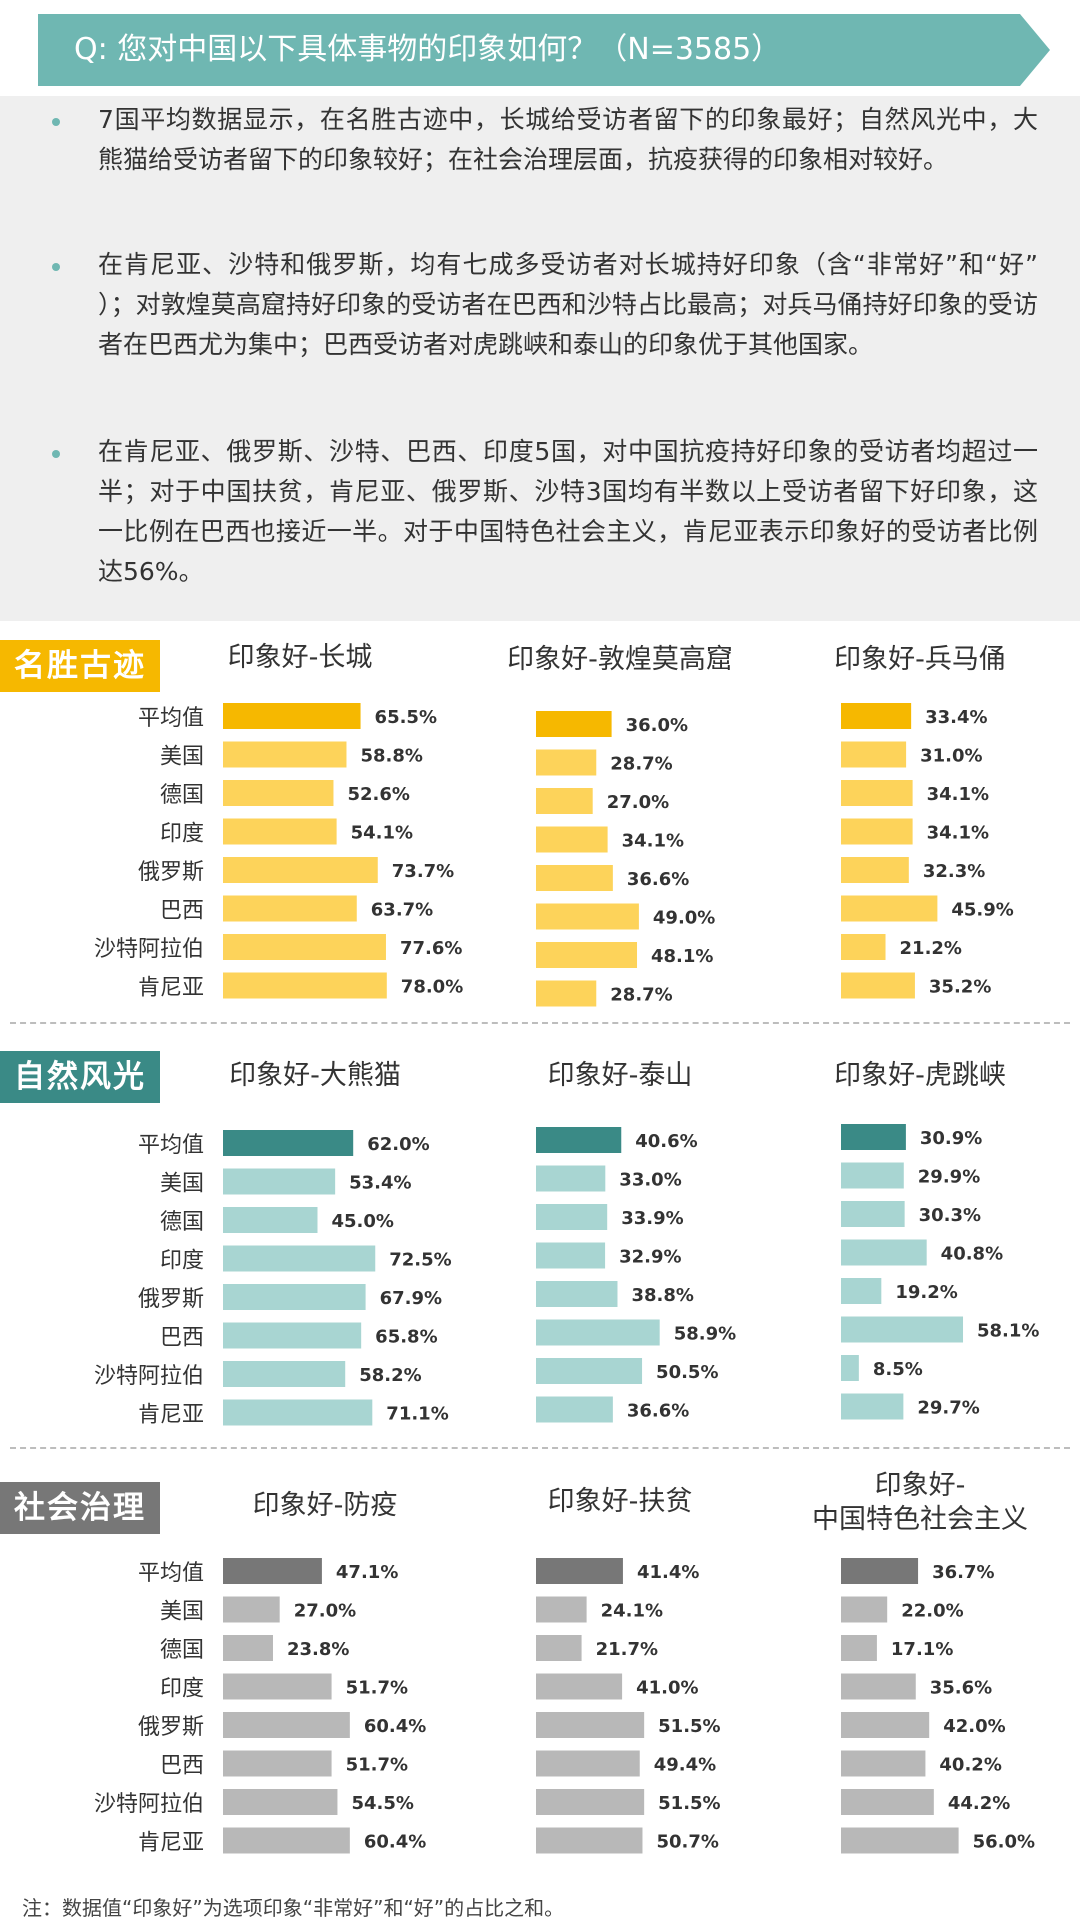  I want to click on value-label: 58.8%, so click(391, 756).